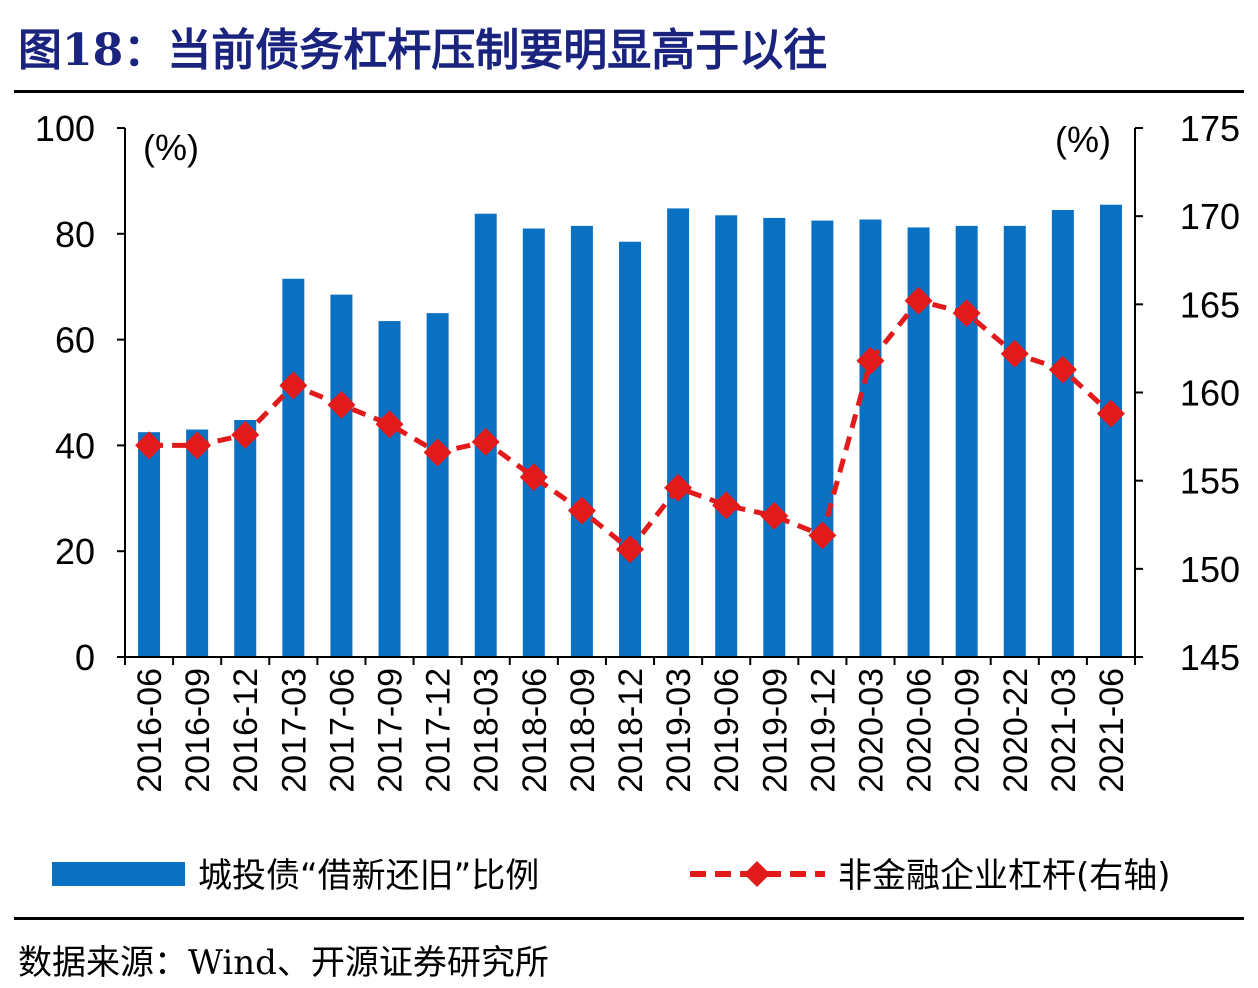 The width and height of the screenshot is (1258, 988). Describe the element at coordinates (1210, 481) in the screenshot. I see `right-tick-label: 155` at that location.